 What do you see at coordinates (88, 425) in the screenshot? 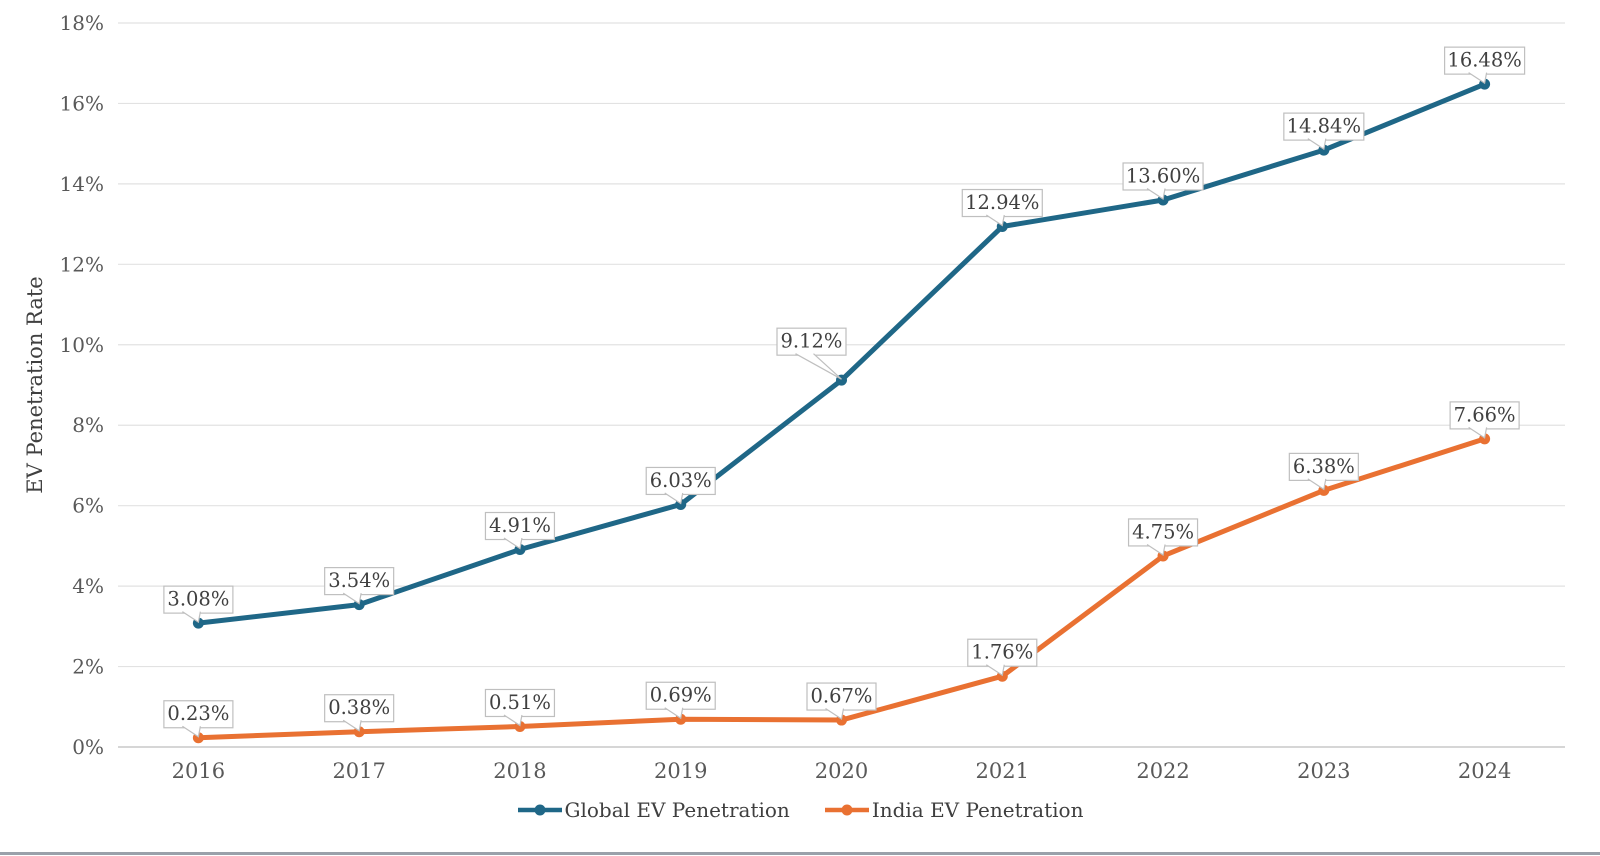
I see `y-tick-label: 8%` at bounding box center [88, 425].